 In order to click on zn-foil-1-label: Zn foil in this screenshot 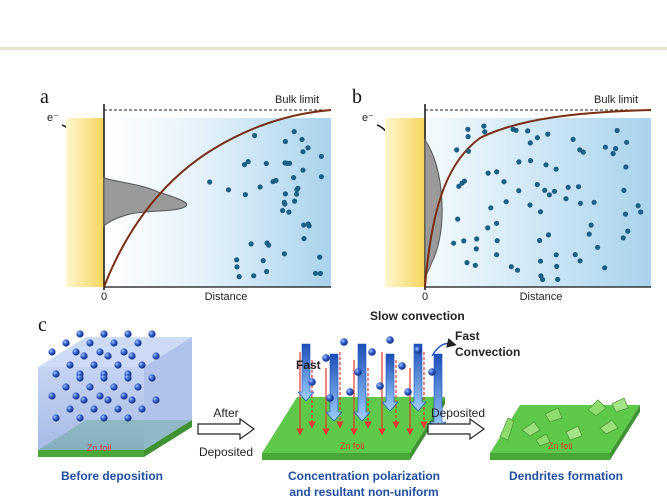, I will do `click(99, 448)`.